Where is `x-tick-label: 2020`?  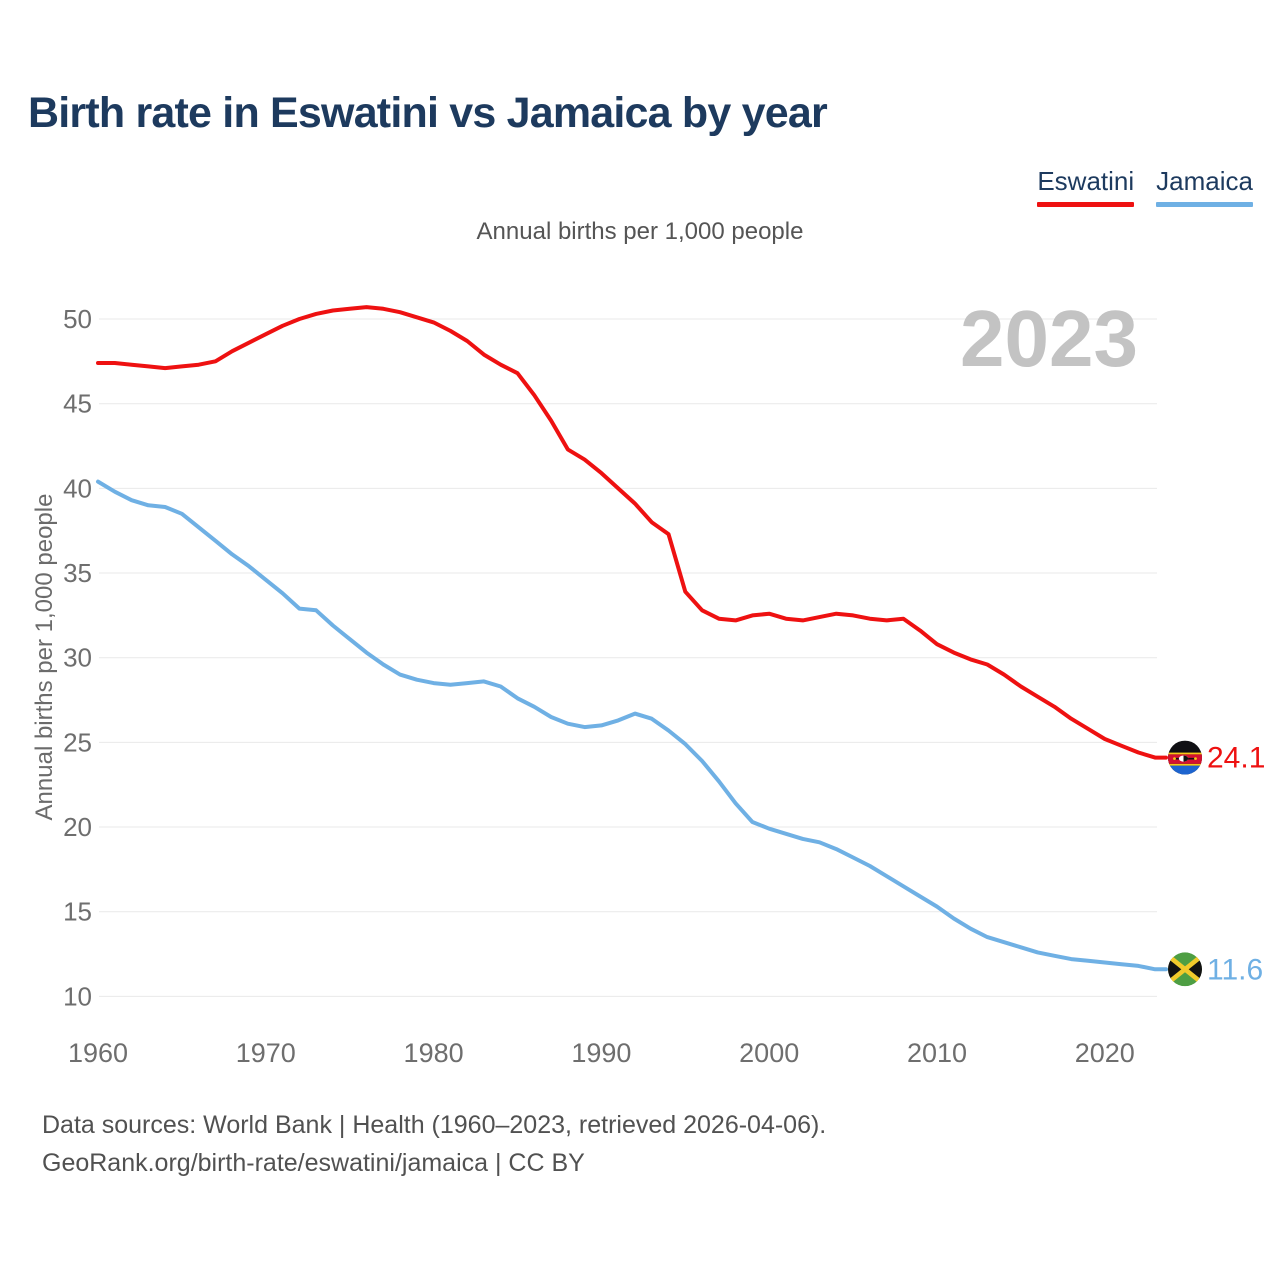
x-tick-label: 2020 is located at coordinates (1105, 1053).